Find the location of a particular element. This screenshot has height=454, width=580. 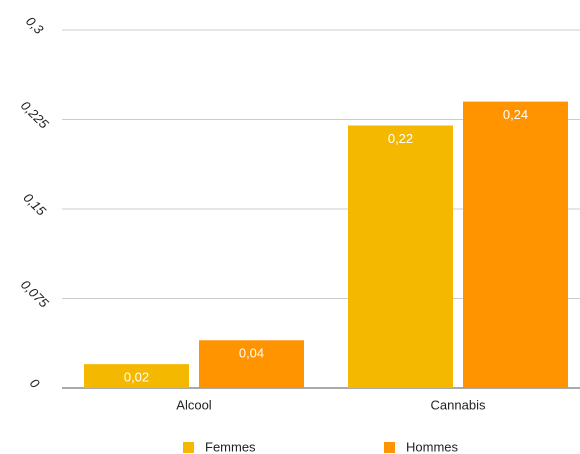

legend-label: Hommes is located at coordinates (432, 446).